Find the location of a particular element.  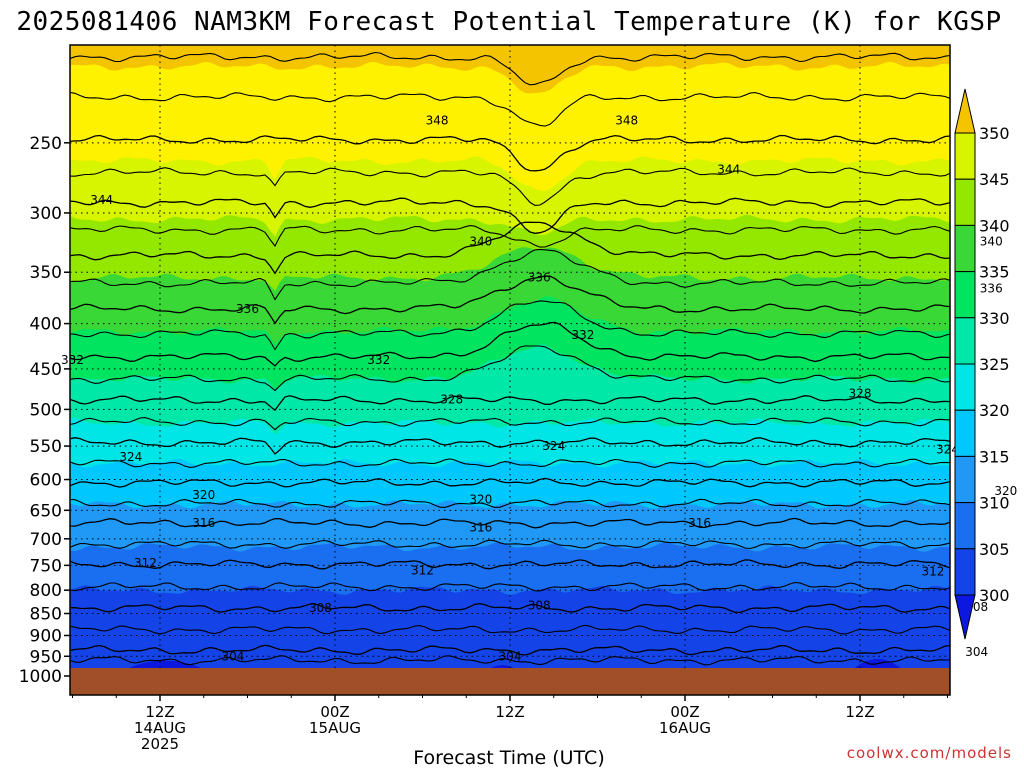

contour-label-text: 304 is located at coordinates (232, 656).